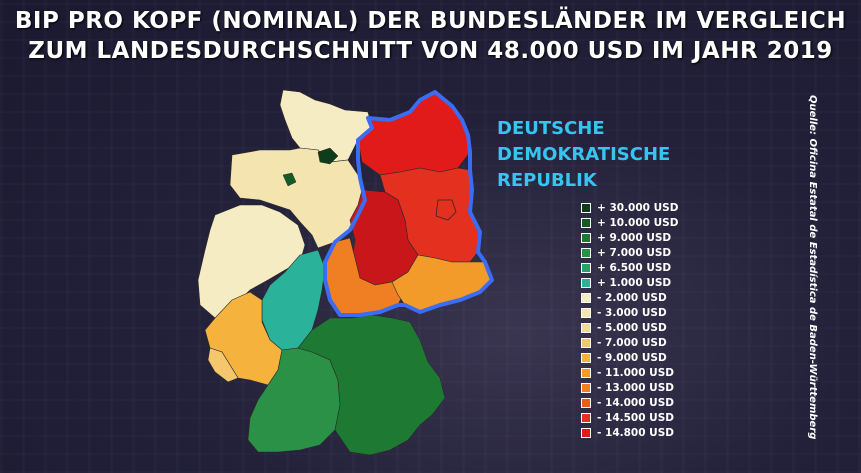 This screenshot has width=861, height=473. I want to click on state-rheinland-pfalz, so click(243, 338).